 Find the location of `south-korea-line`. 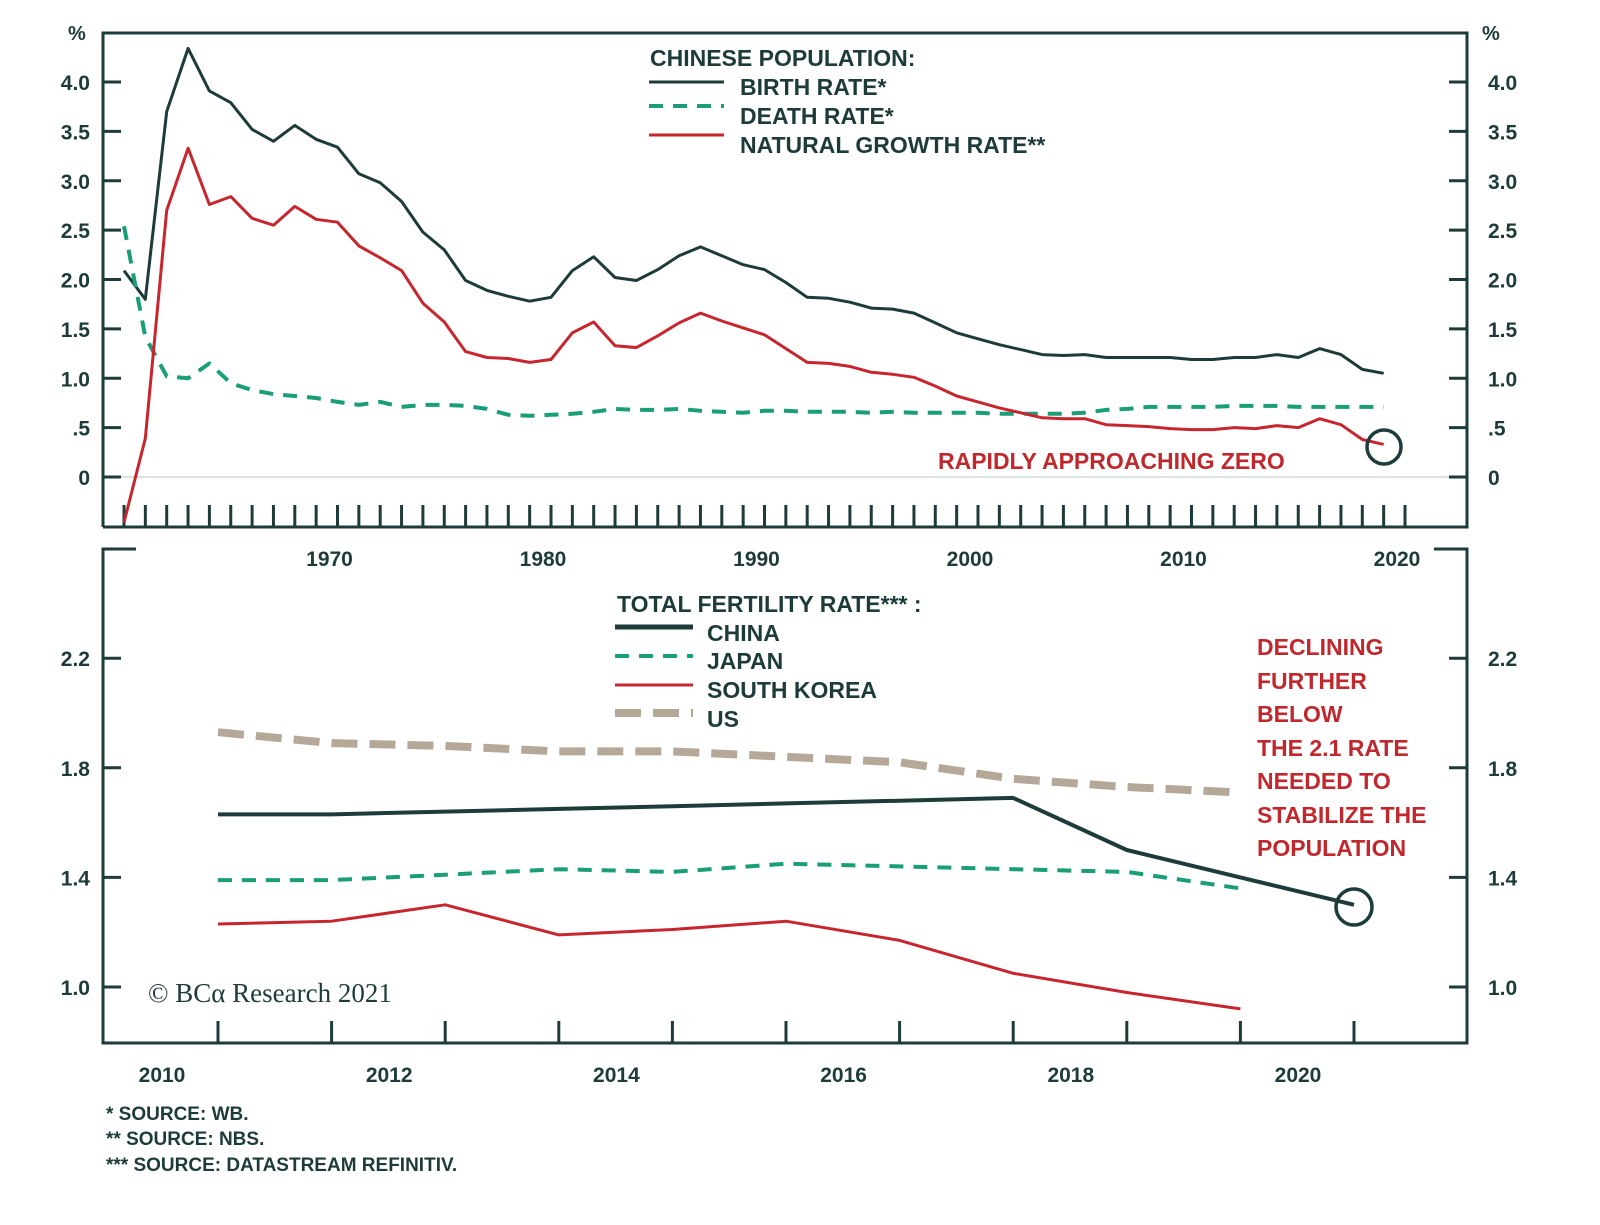

south-korea-line is located at coordinates (729, 957).